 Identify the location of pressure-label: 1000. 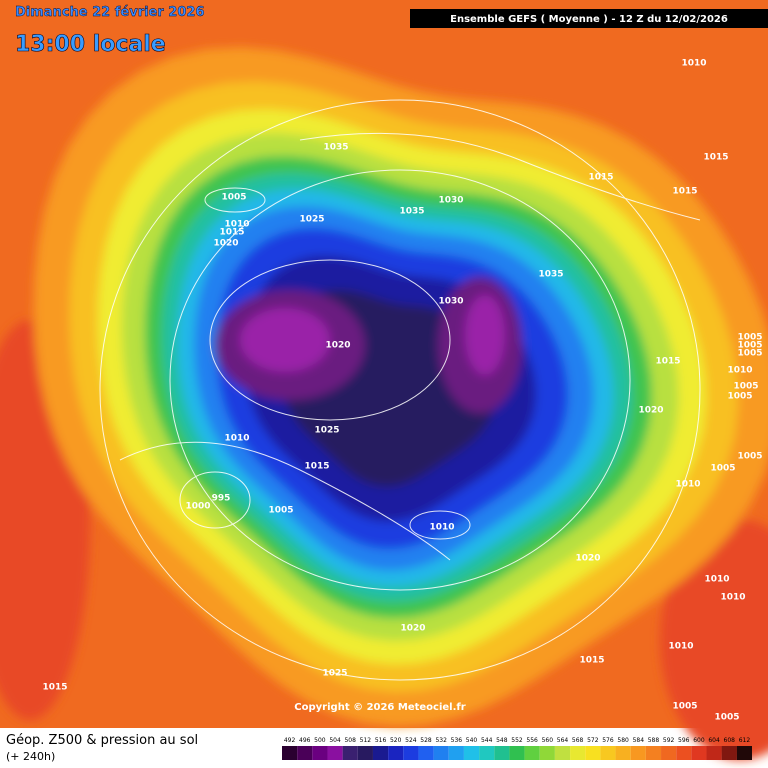
(197, 507).